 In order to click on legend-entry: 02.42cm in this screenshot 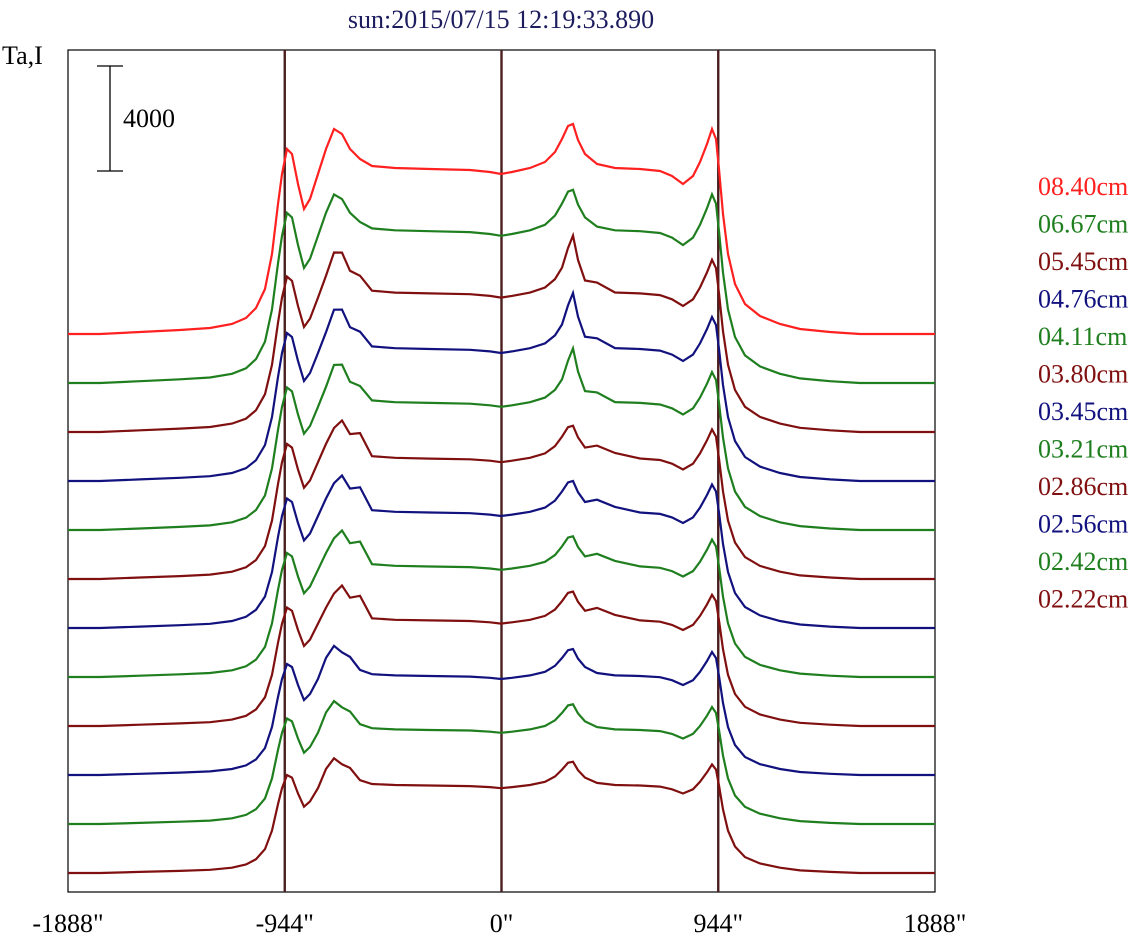, I will do `click(1083, 561)`.